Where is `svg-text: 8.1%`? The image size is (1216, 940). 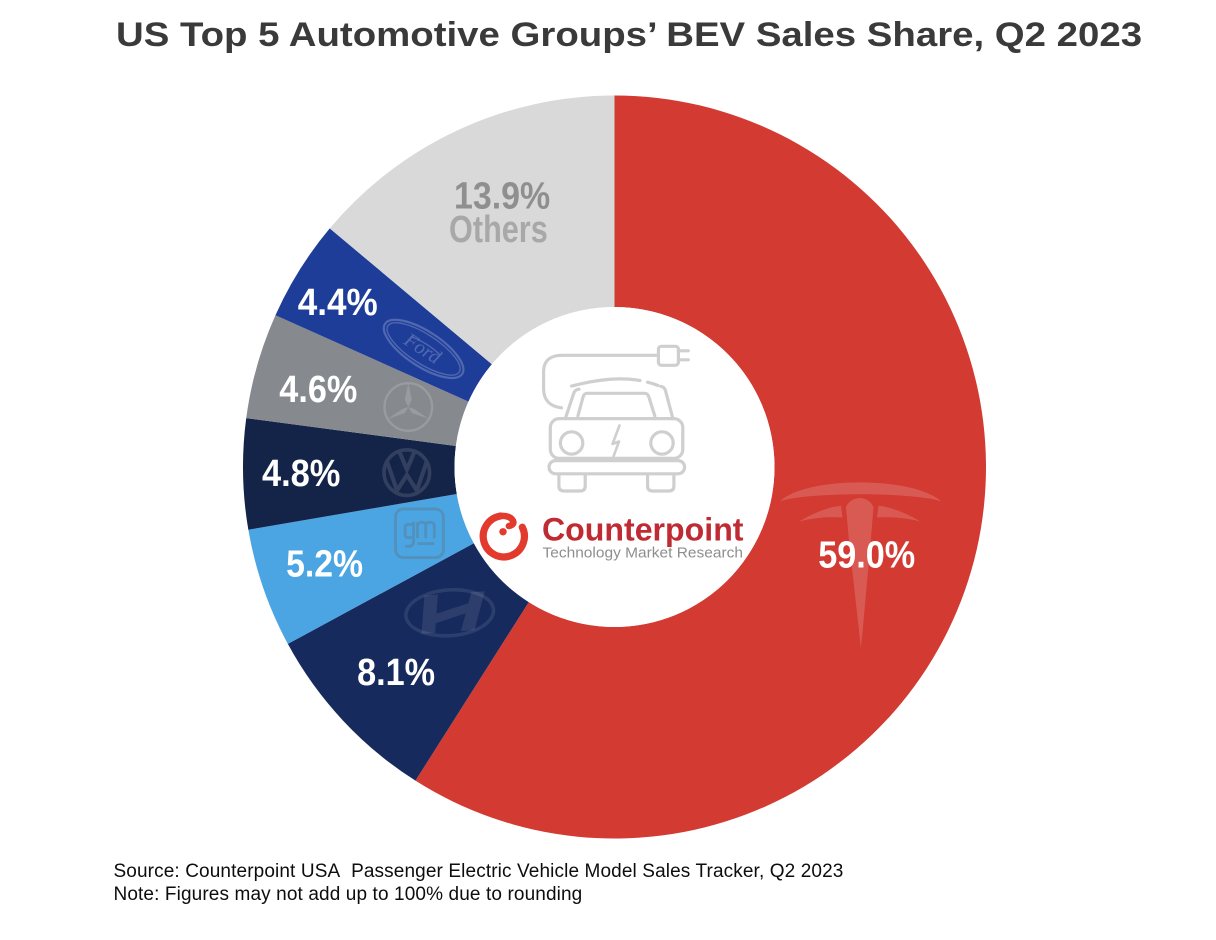 svg-text: 8.1% is located at coordinates (396, 673).